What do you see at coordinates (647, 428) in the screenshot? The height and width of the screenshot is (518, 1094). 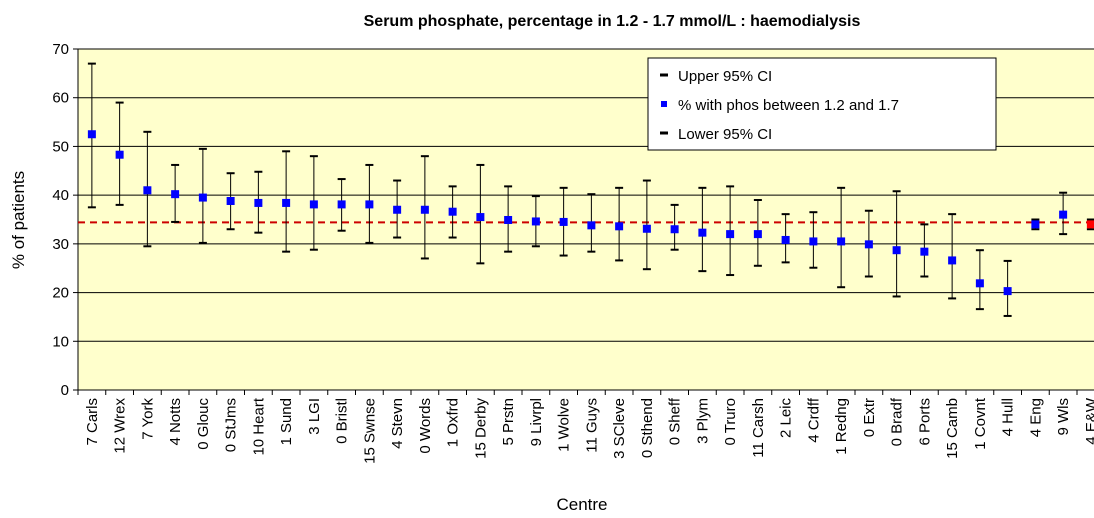 I see `x-tick-label: 0 Sthend` at bounding box center [647, 428].